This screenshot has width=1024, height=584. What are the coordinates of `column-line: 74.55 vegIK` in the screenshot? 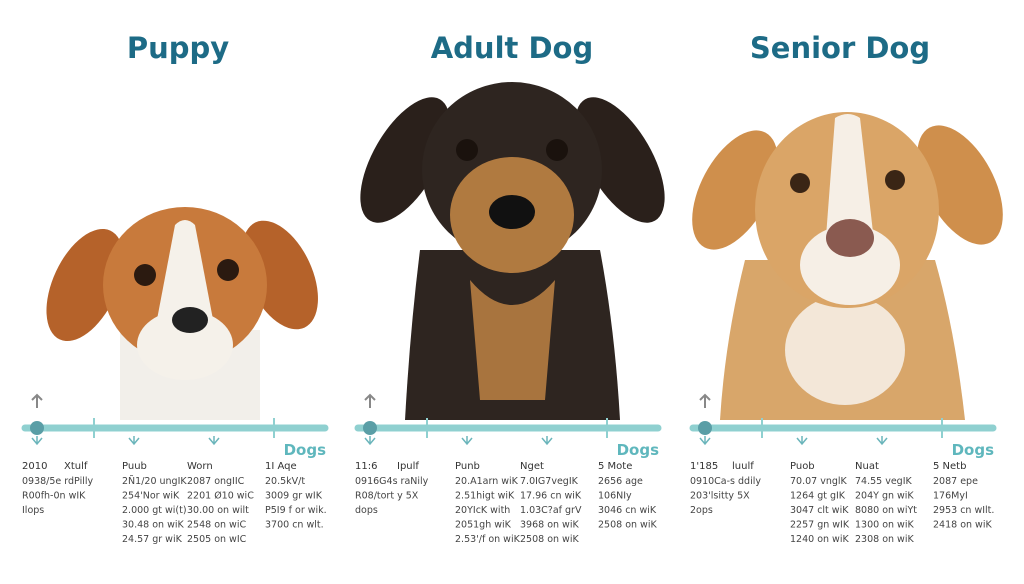 It's located at (884, 481).